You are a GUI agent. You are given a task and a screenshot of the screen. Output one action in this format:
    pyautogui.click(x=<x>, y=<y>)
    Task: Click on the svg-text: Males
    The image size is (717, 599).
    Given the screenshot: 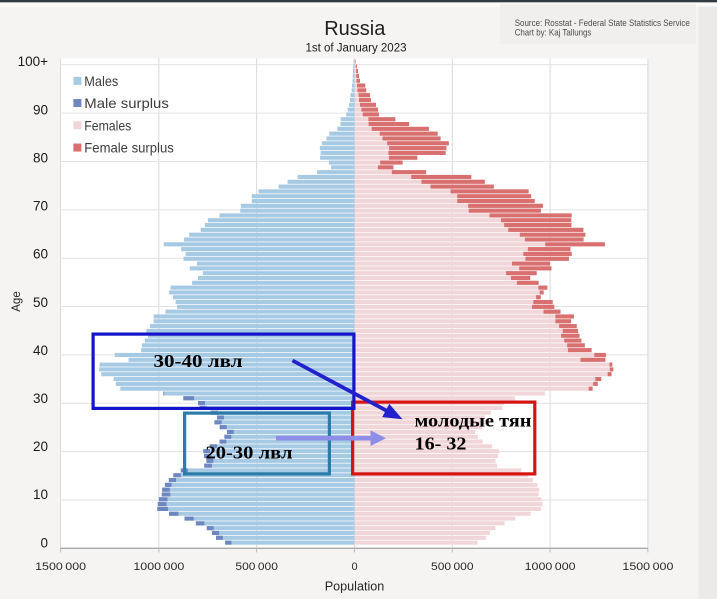 What is the action you would take?
    pyautogui.click(x=101, y=81)
    